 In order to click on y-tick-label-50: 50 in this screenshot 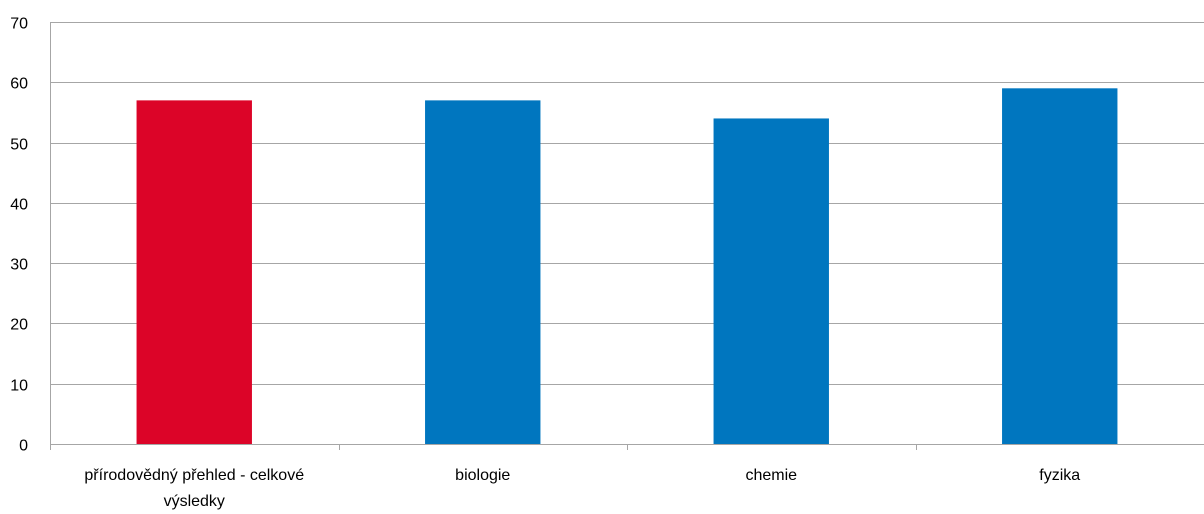, I will do `click(19, 145)`.